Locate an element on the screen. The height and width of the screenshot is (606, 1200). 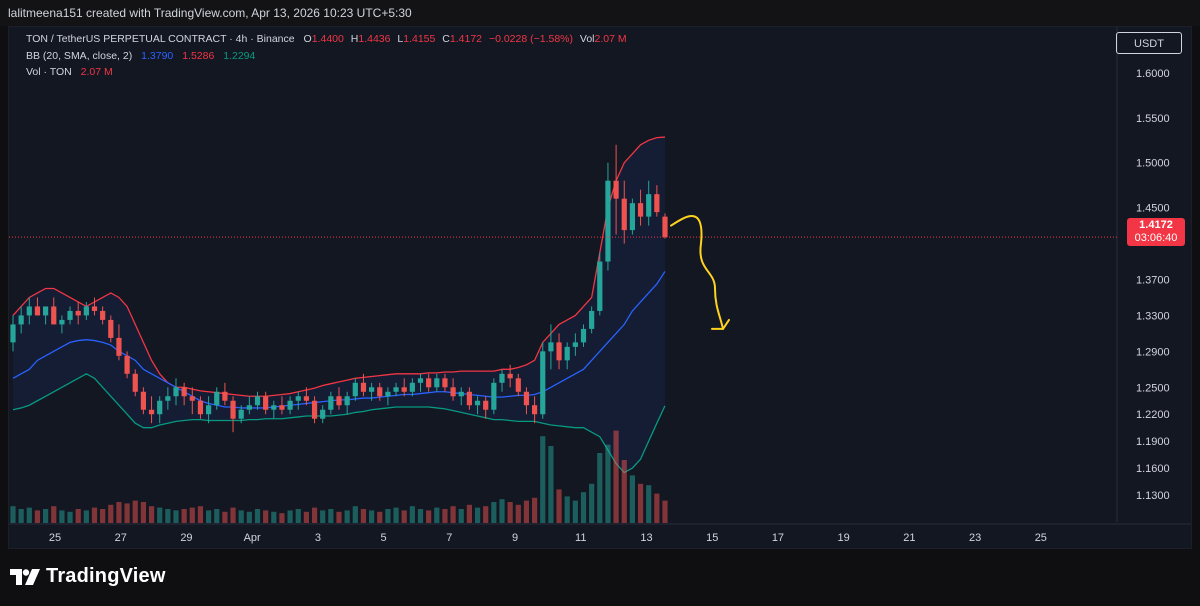
y-tick-label: 1.3700 is located at coordinates (1153, 281).